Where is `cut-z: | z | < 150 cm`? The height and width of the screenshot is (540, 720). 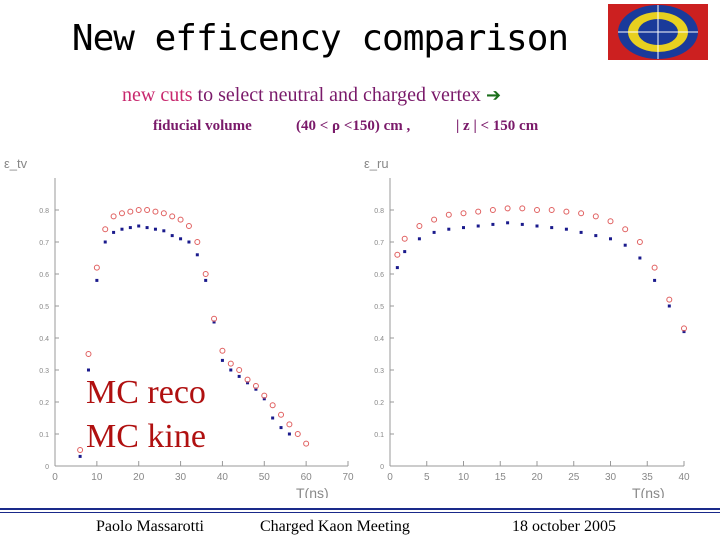
cut-z: | z | < 150 cm is located at coordinates (497, 126).